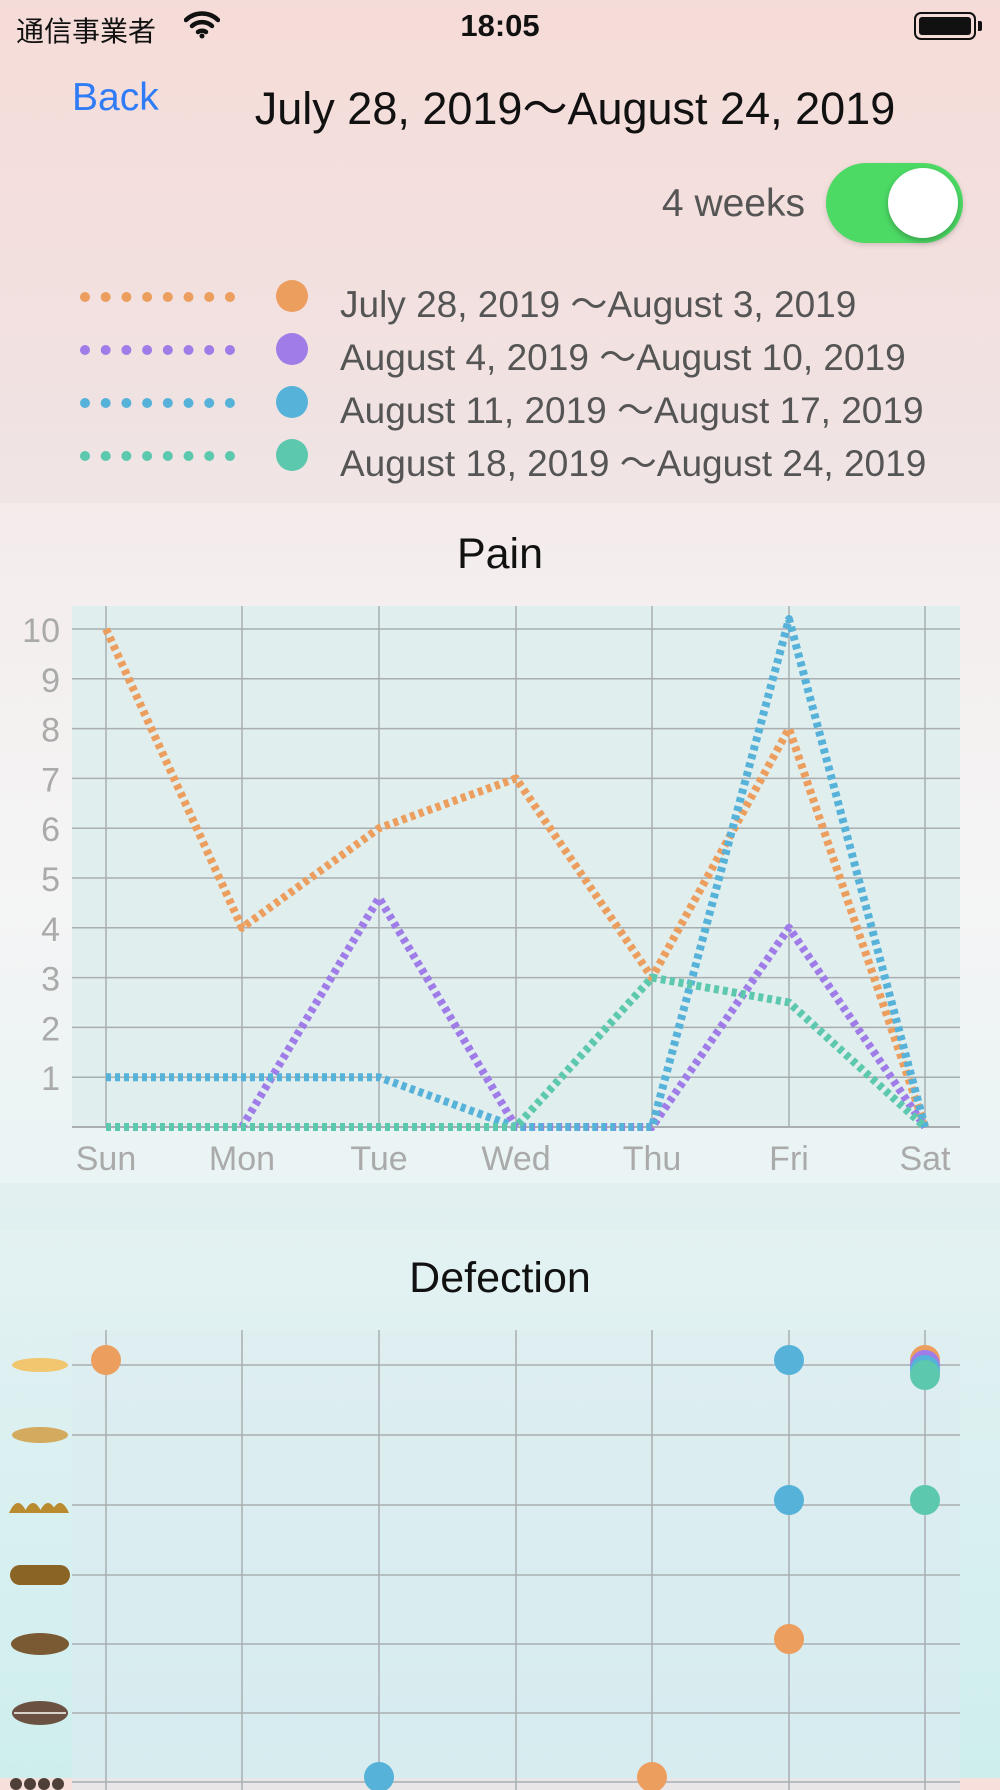 This screenshot has width=1000, height=1790. I want to click on legend-item: August 18, 2019 ～August 24, 2019, so click(500, 456).